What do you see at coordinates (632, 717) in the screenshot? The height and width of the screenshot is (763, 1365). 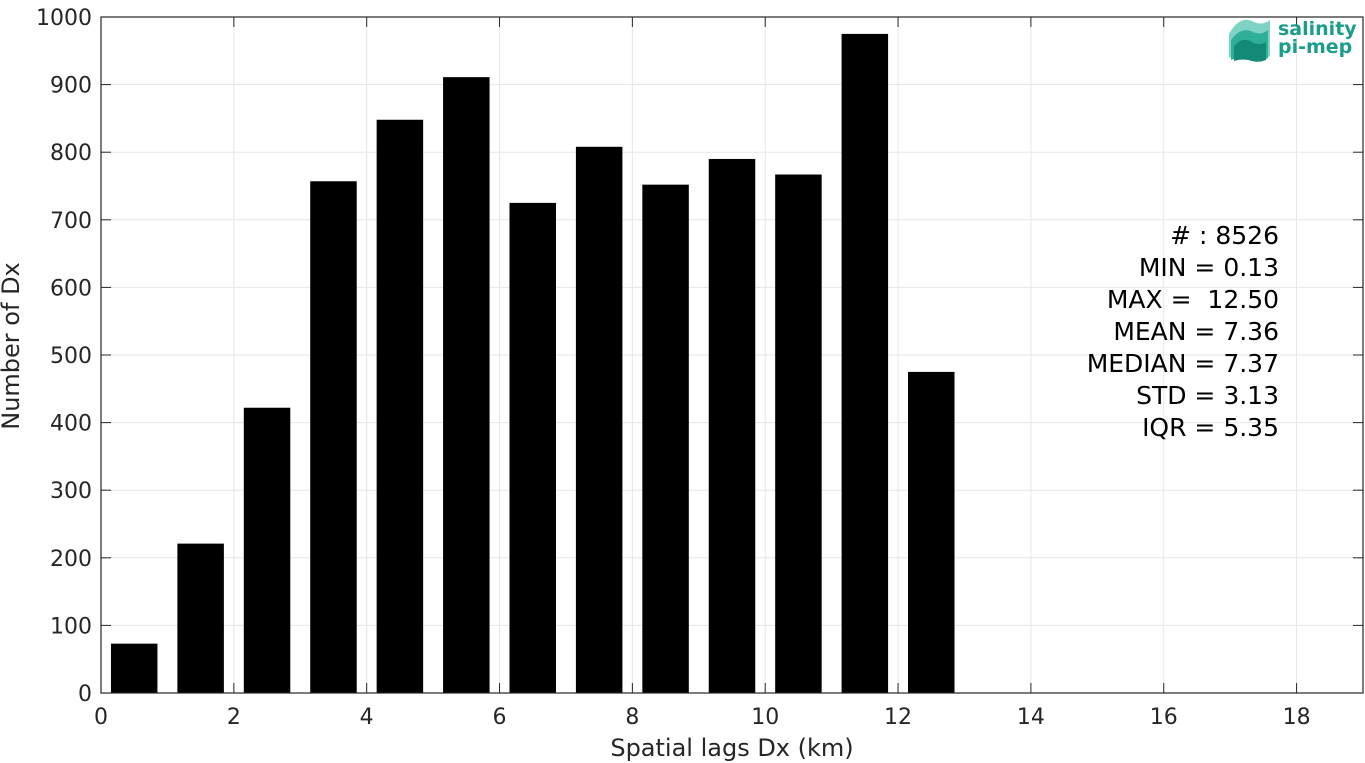 I see `x-tick-label: 8` at bounding box center [632, 717].